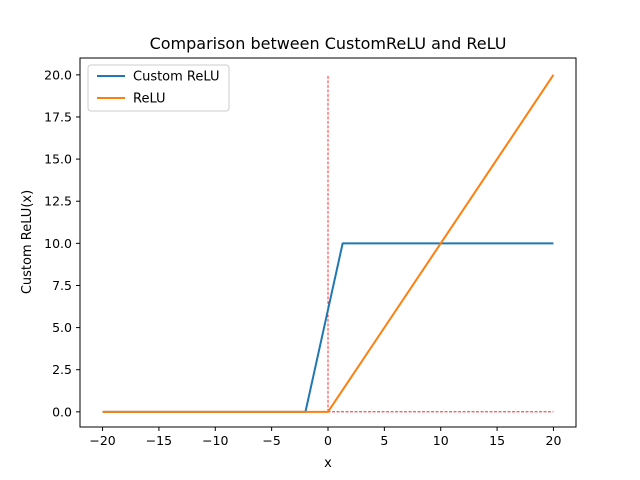 The image size is (640, 480). What do you see at coordinates (58, 116) in the screenshot?
I see `y-tick-label: 17.5` at bounding box center [58, 116].